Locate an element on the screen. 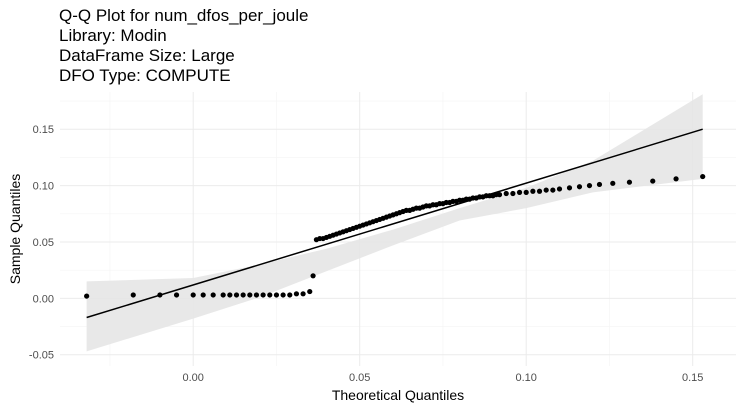  x-tick-label: 0.00 is located at coordinates (192, 378).